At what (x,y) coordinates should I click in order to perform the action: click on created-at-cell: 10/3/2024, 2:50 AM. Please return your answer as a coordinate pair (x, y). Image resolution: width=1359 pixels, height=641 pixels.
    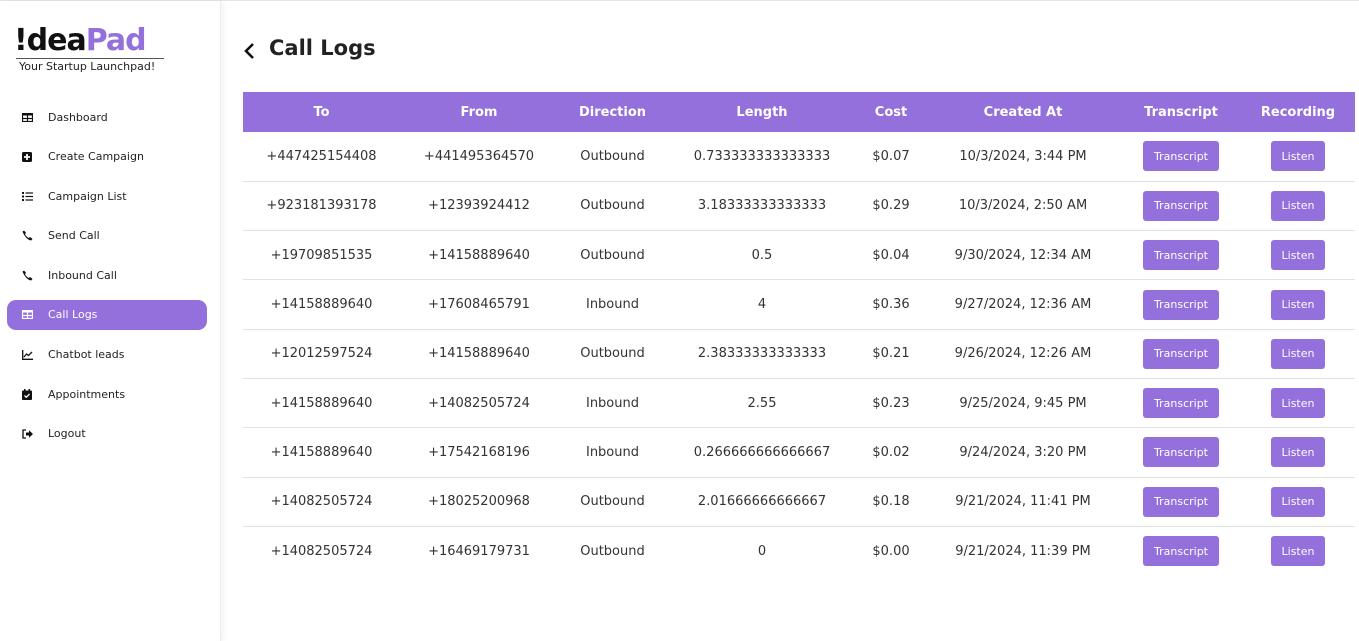
    Looking at the image, I should click on (1023, 206).